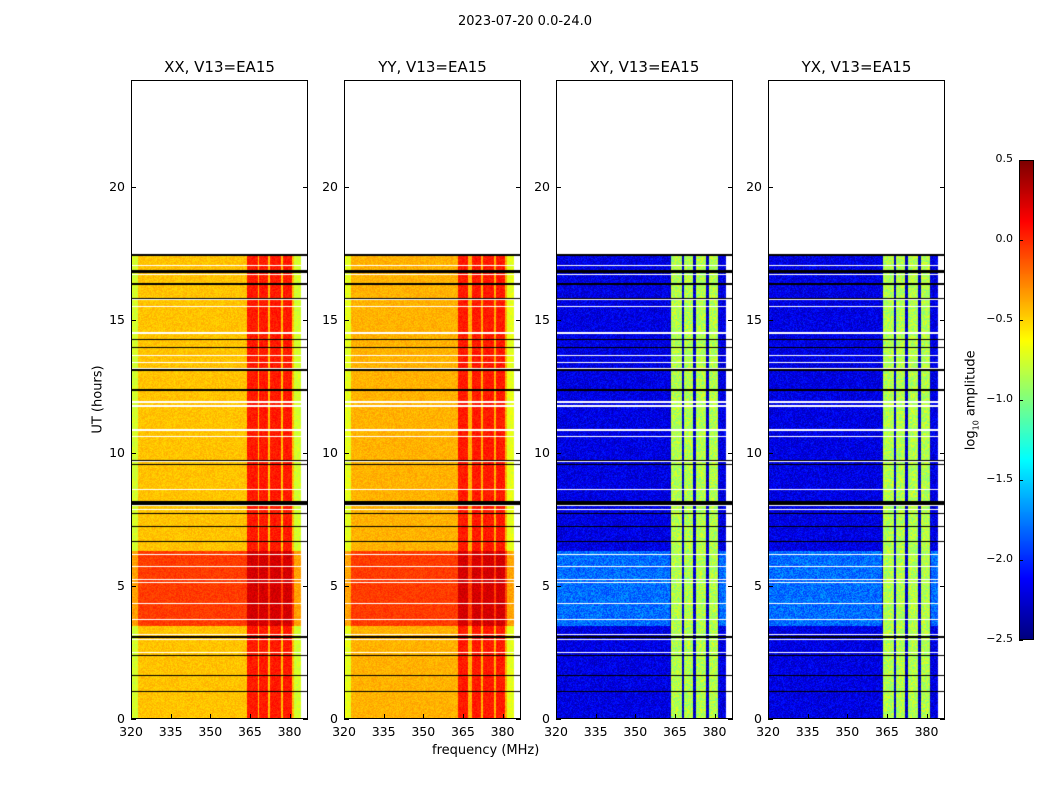  Describe the element at coordinates (525, 21) in the screenshot. I see `figure-title: 2023-07-20 0.0-24.0` at that location.